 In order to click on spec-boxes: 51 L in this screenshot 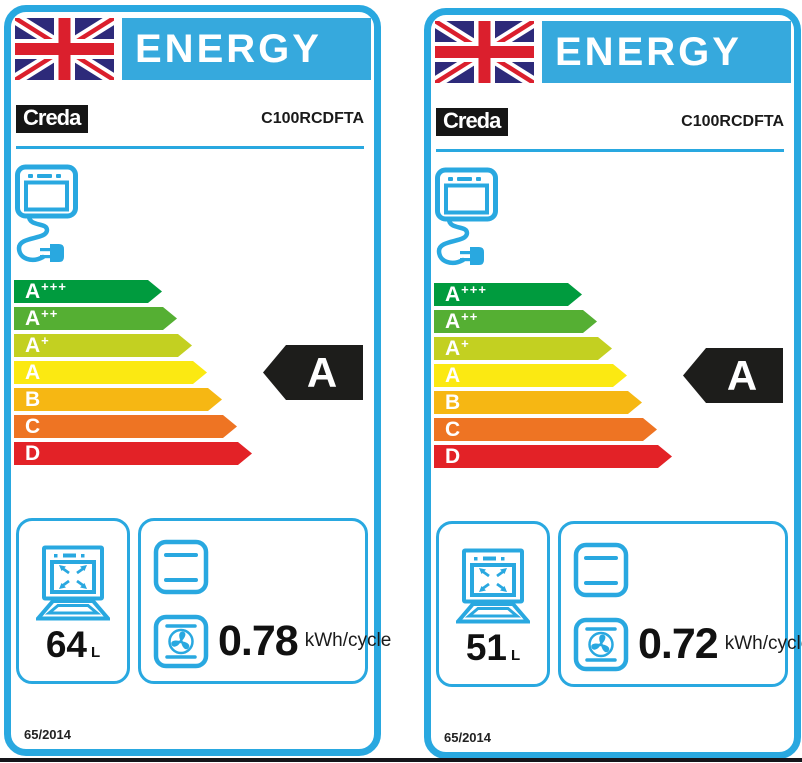, I will do `click(619, 604)`.